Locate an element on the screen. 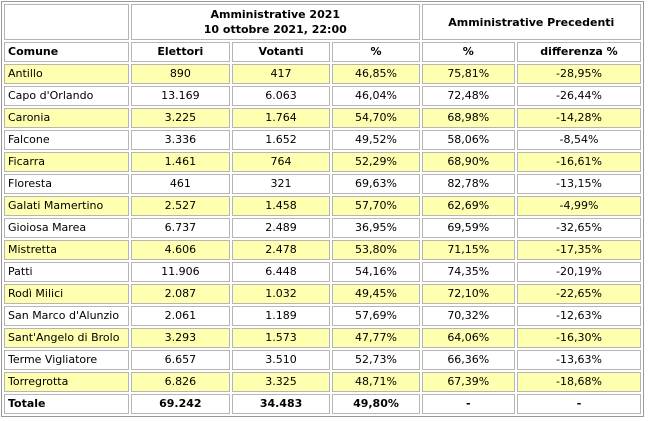 Image resolution: width=649 pixels, height=421 pixels. total-diff: - is located at coordinates (579, 404).